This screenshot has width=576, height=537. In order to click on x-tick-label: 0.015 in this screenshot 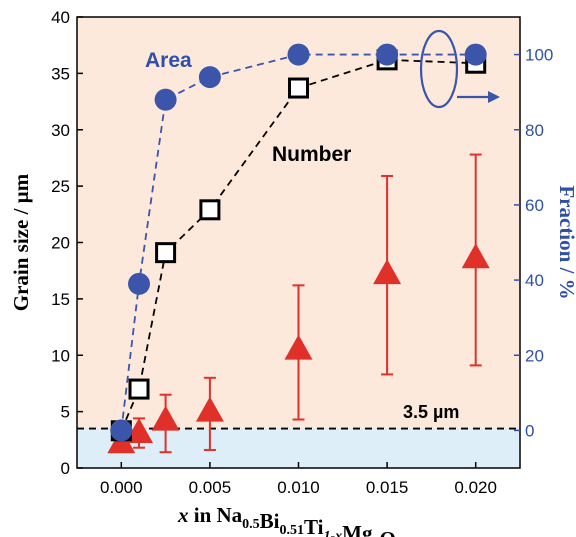, I will do `click(387, 487)`.